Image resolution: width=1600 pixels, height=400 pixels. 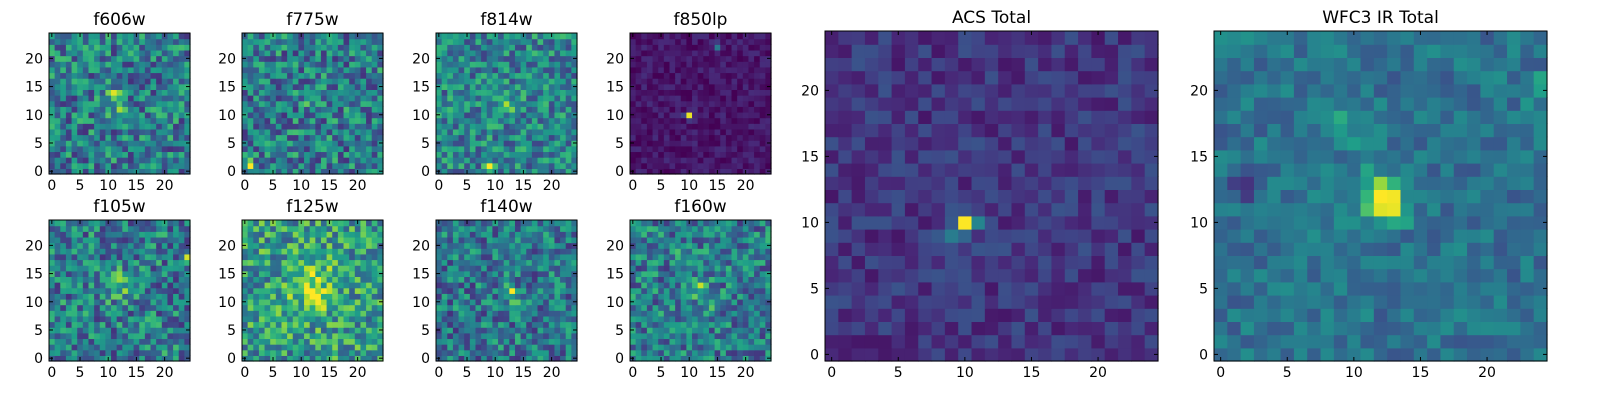 I want to click on chart-title: f125w, so click(x=312, y=207).